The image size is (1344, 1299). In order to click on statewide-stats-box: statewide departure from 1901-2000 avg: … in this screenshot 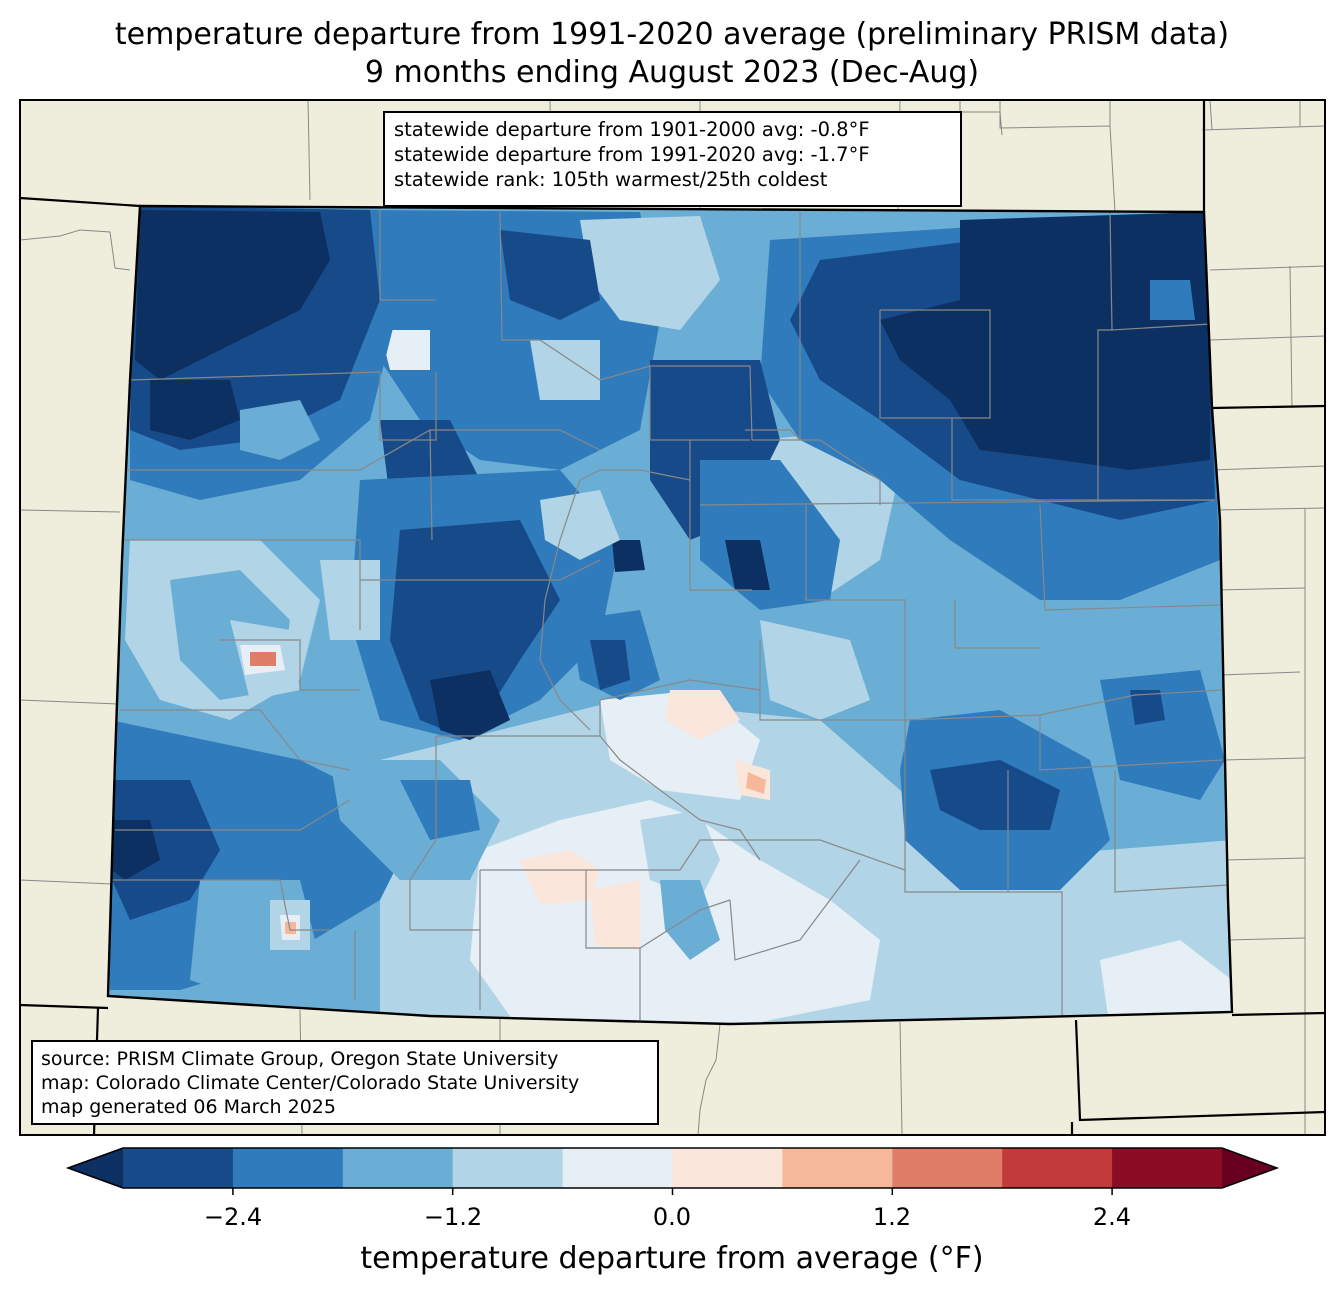, I will do `click(672, 159)`.